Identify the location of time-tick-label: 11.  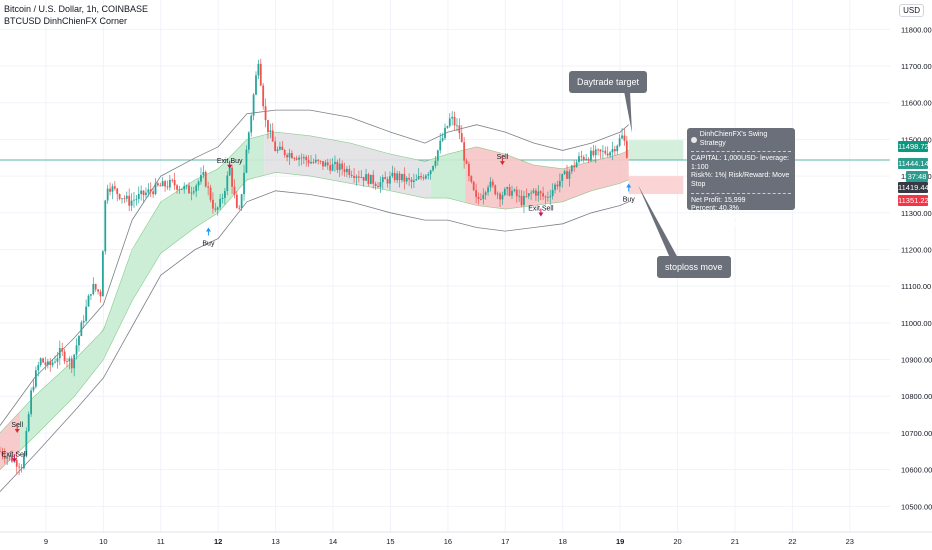
(161, 541).